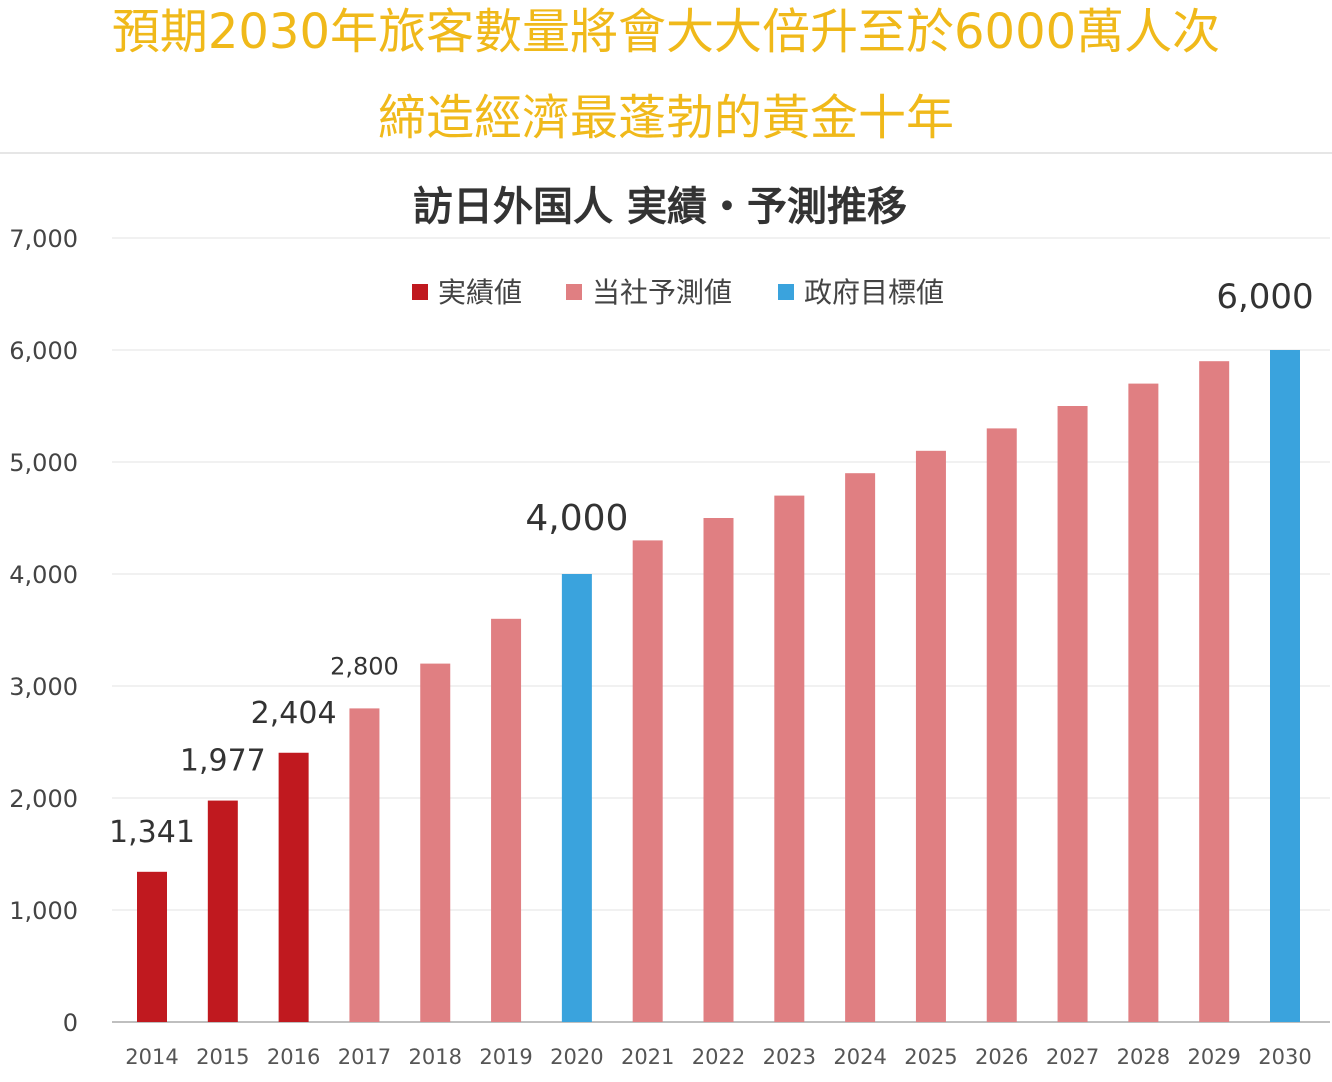 The height and width of the screenshot is (1082, 1332). Describe the element at coordinates (43, 351) in the screenshot. I see `y-tick-label: 6,000` at that location.